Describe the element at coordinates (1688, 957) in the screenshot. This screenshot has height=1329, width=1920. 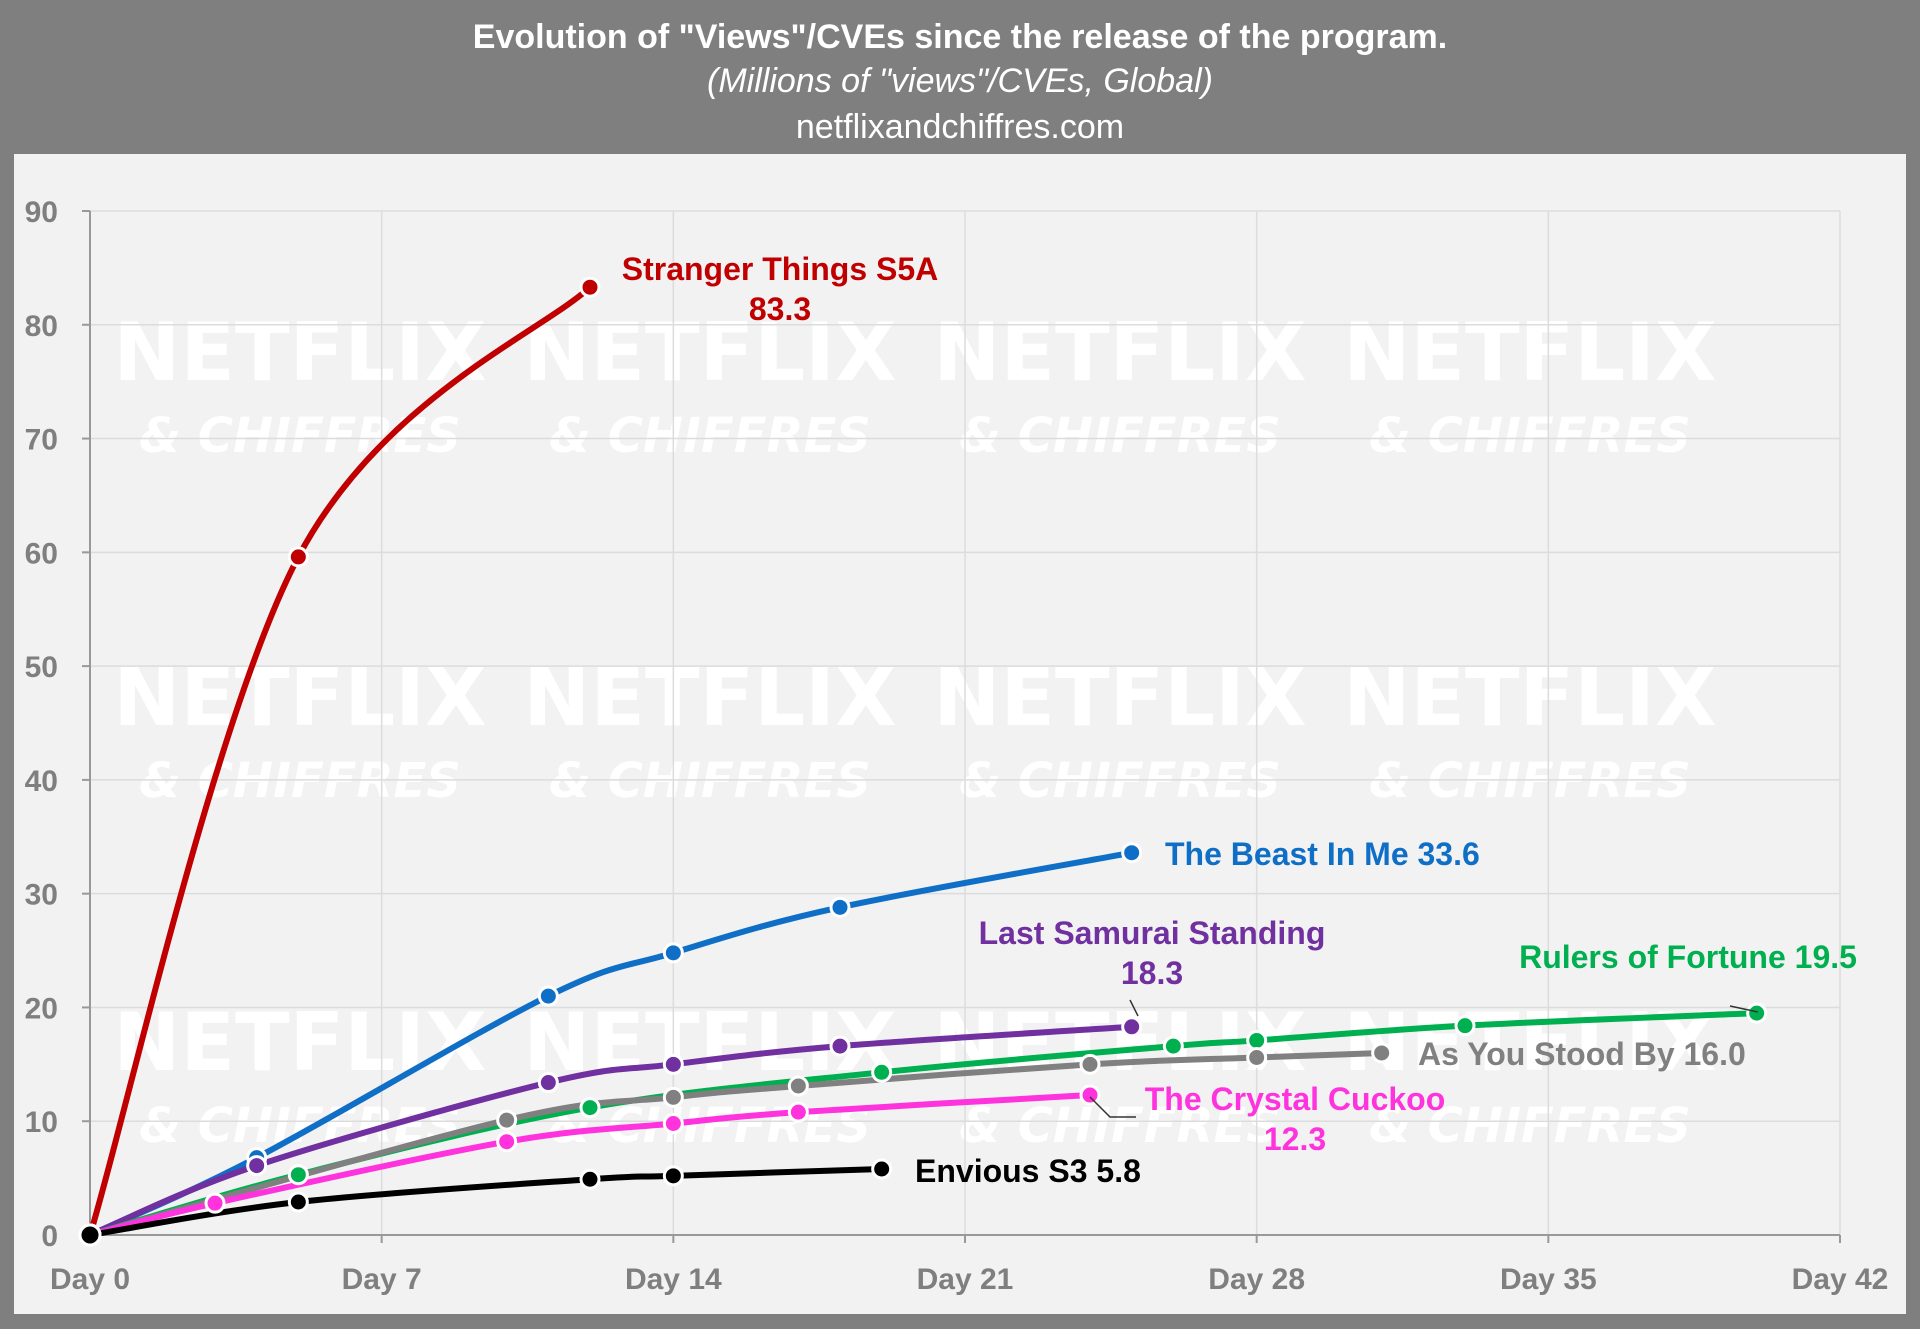
I see `series-label-rulers-of-fortune: Rulers of Fortune 19.5` at that location.